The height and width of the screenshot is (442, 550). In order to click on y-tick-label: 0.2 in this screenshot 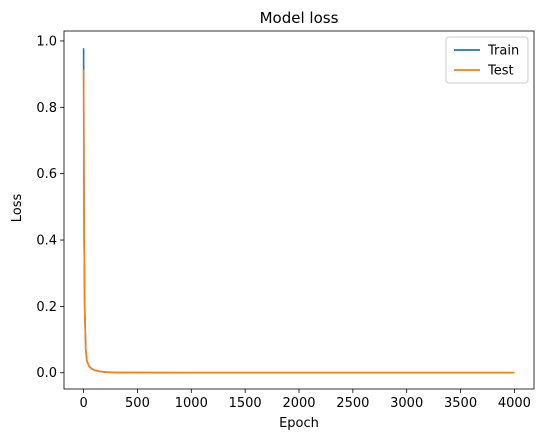, I will do `click(46, 307)`.